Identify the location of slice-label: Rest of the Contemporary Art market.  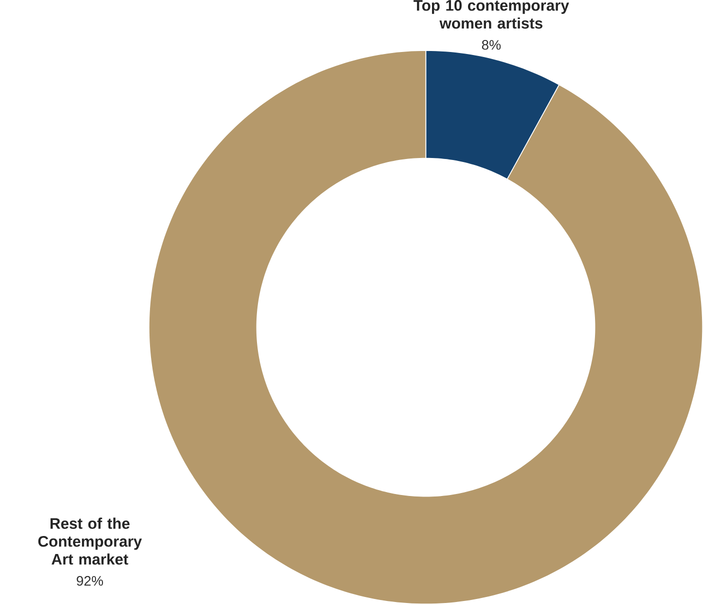
(90, 541).